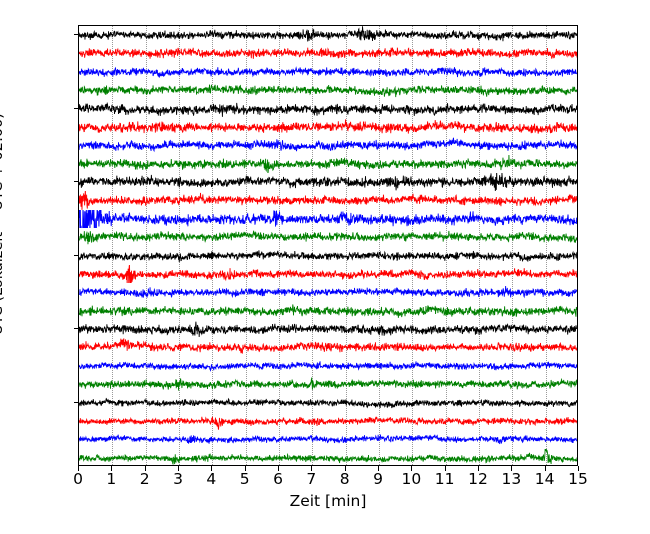  Describe the element at coordinates (328, 501) in the screenshot. I see `x-axis-label: Zeit [min]` at that location.